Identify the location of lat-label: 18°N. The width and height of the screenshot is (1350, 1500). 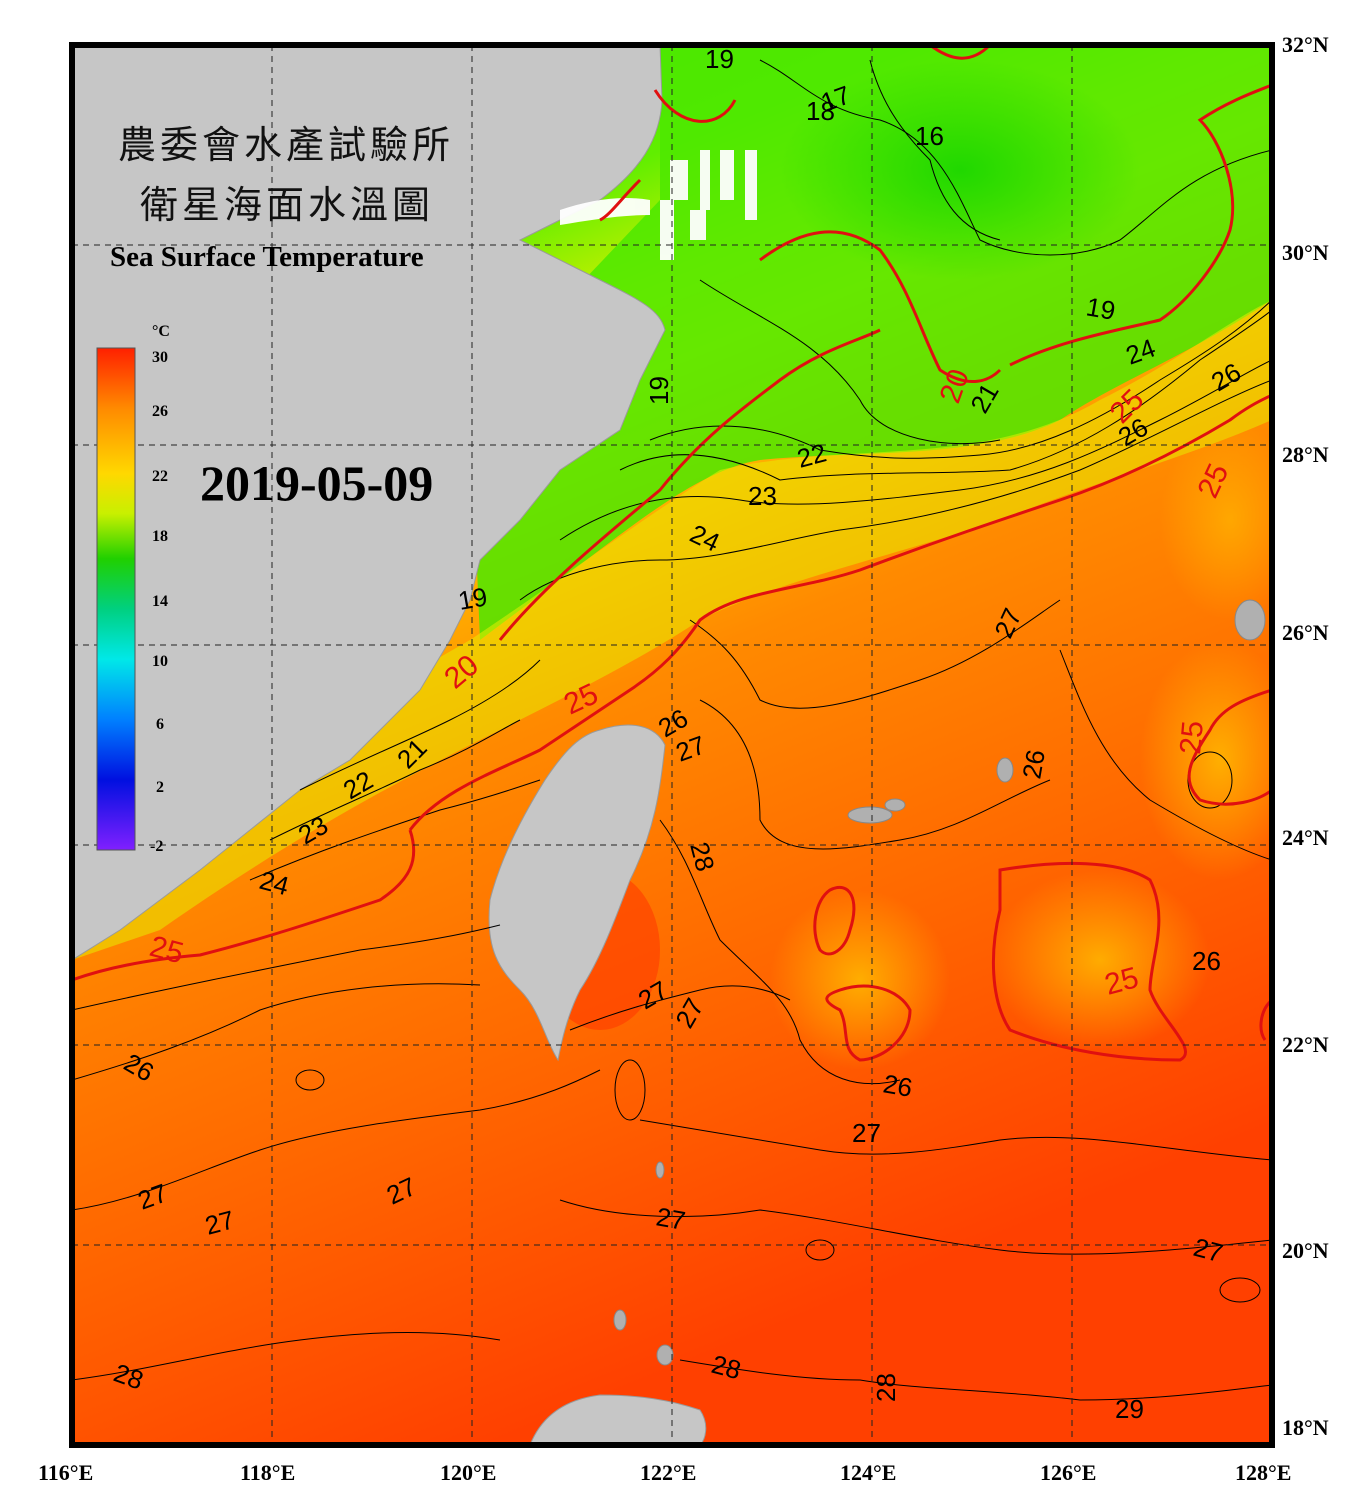
(1305, 1427).